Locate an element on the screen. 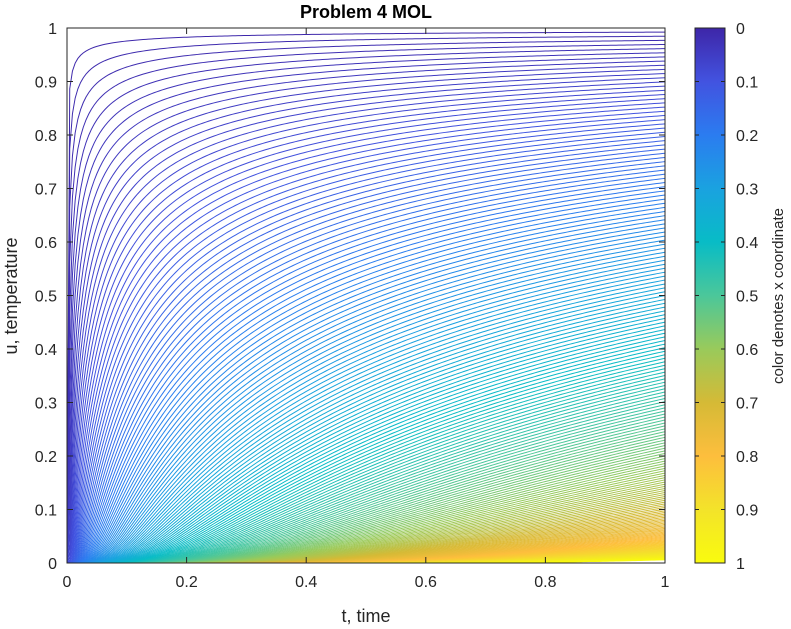 Image resolution: width=791 pixels, height=629 pixels. x-tick-label: 0.2 is located at coordinates (186, 582).